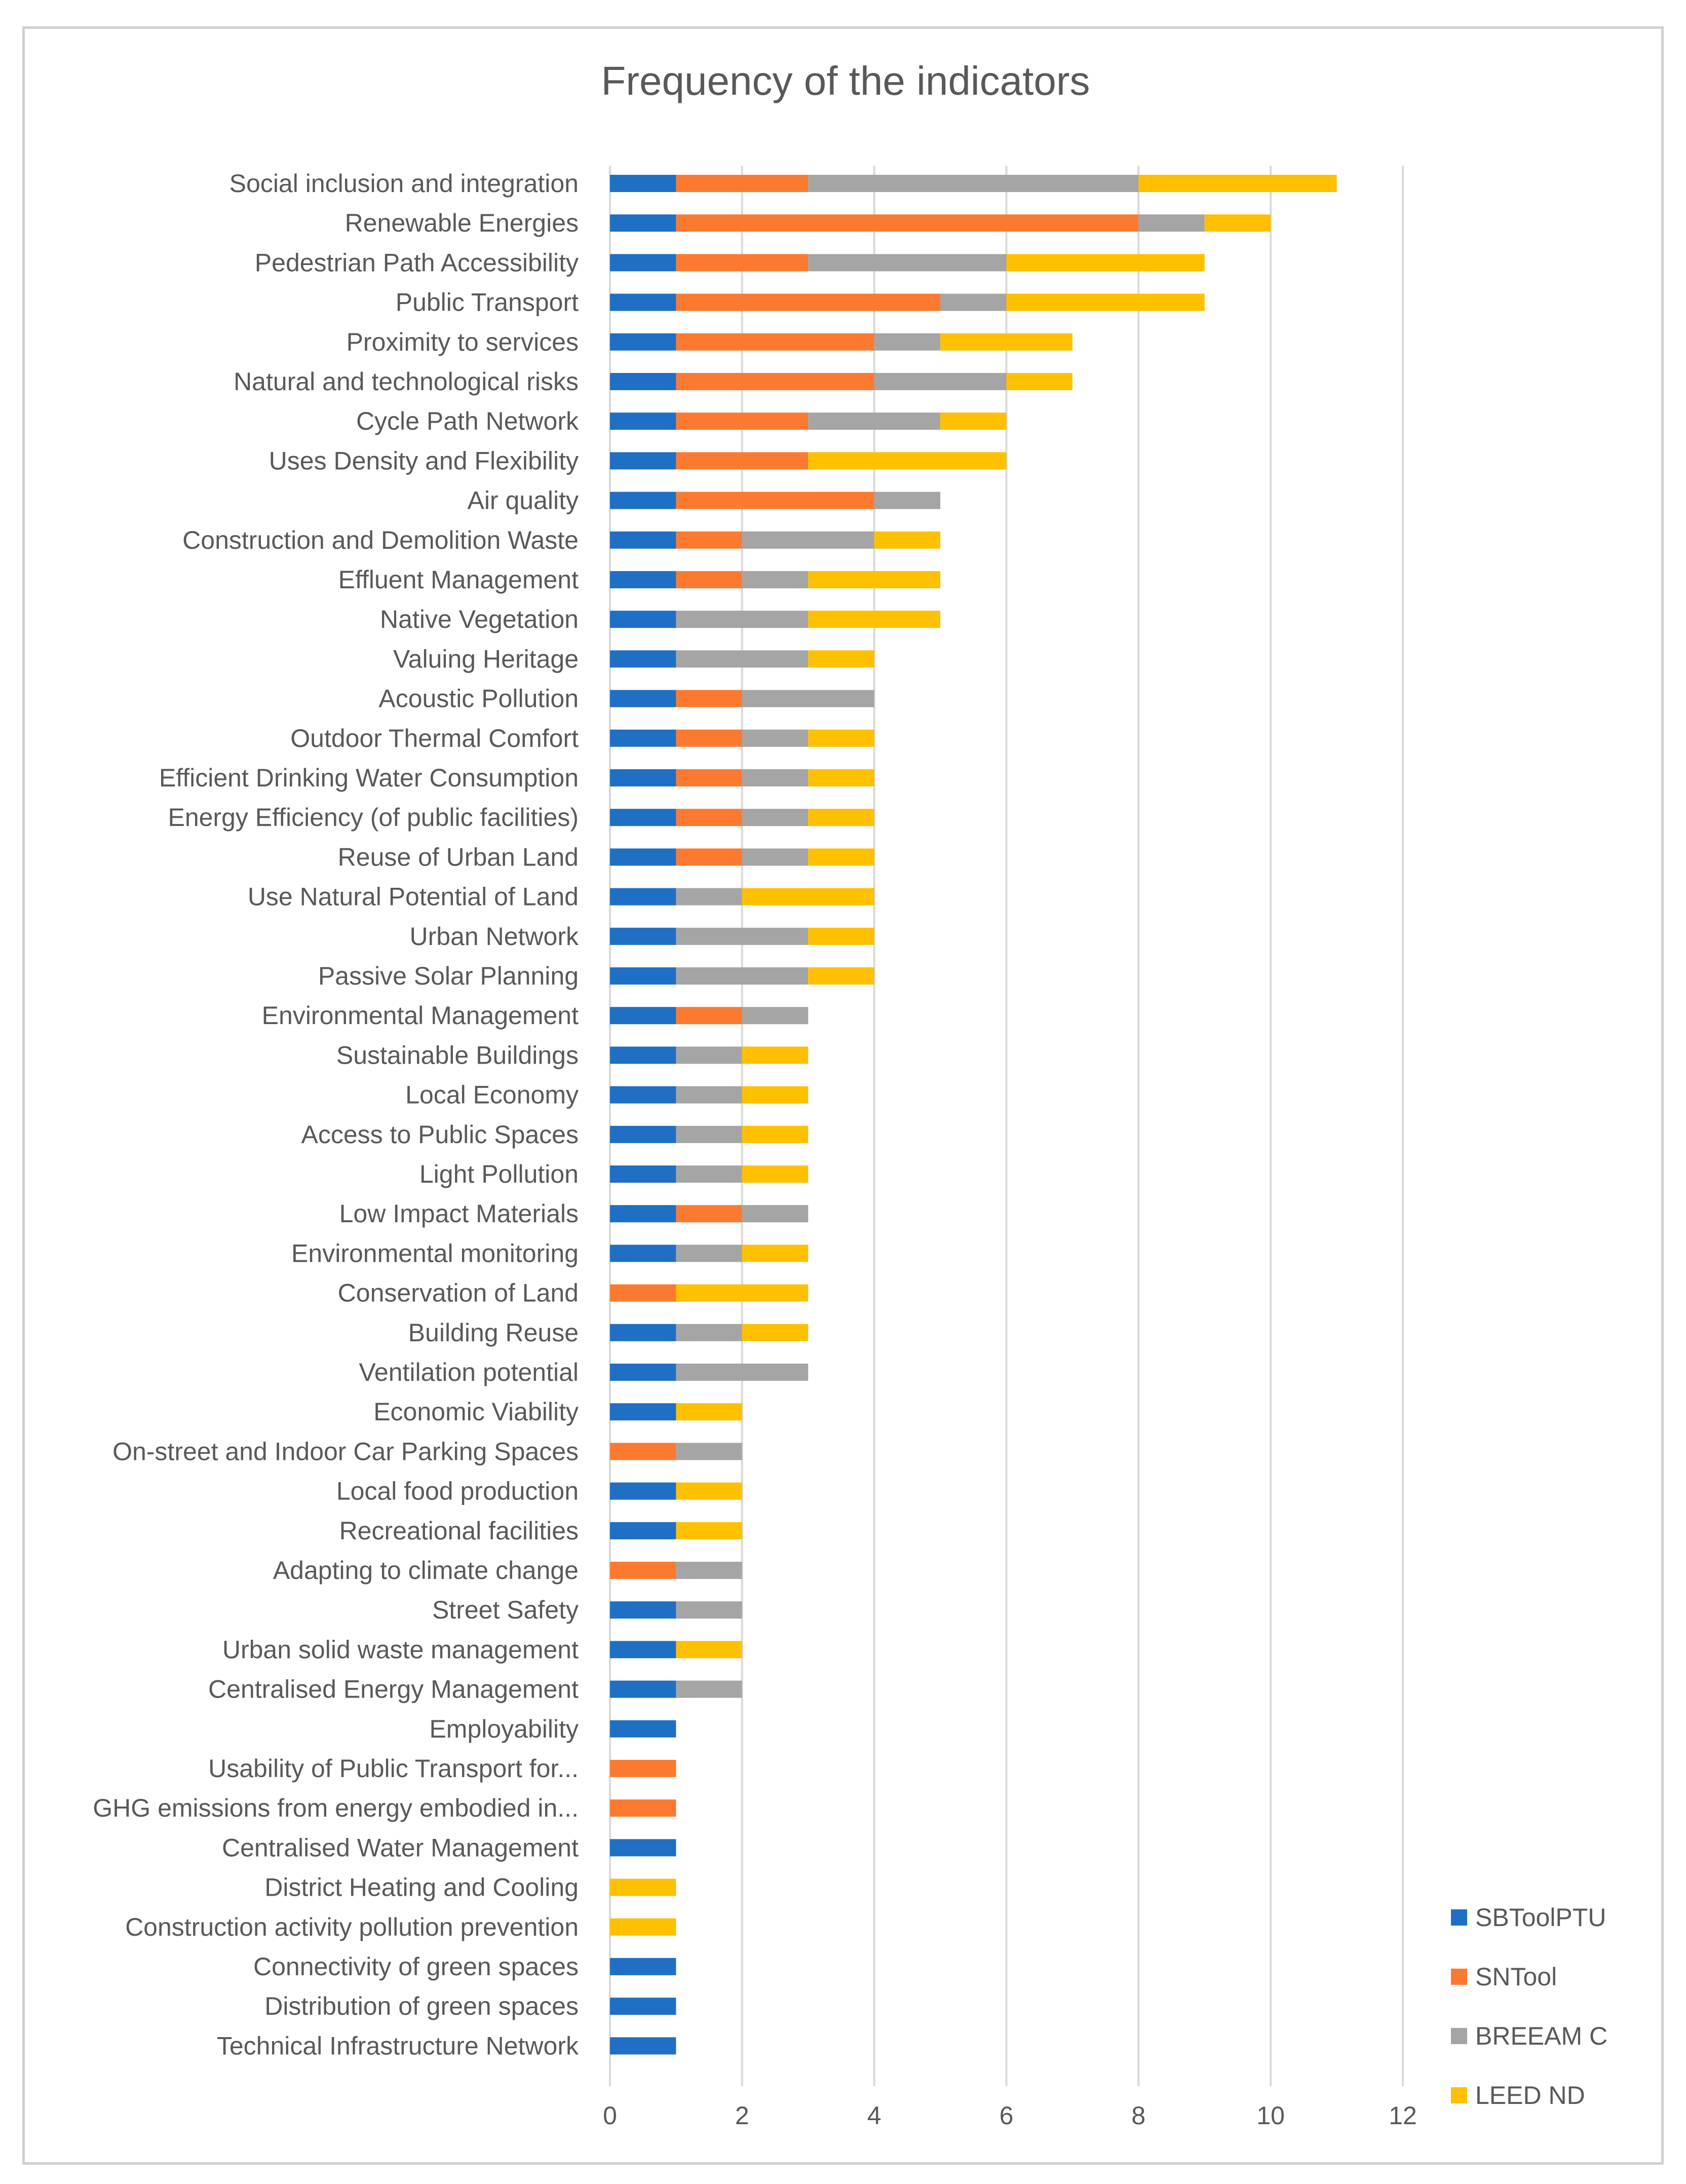 This screenshot has width=1686, height=2184. What do you see at coordinates (1529, 2006) in the screenshot?
I see `legend: SBToolPTU SNTool BREEAM C LEED ND` at bounding box center [1529, 2006].